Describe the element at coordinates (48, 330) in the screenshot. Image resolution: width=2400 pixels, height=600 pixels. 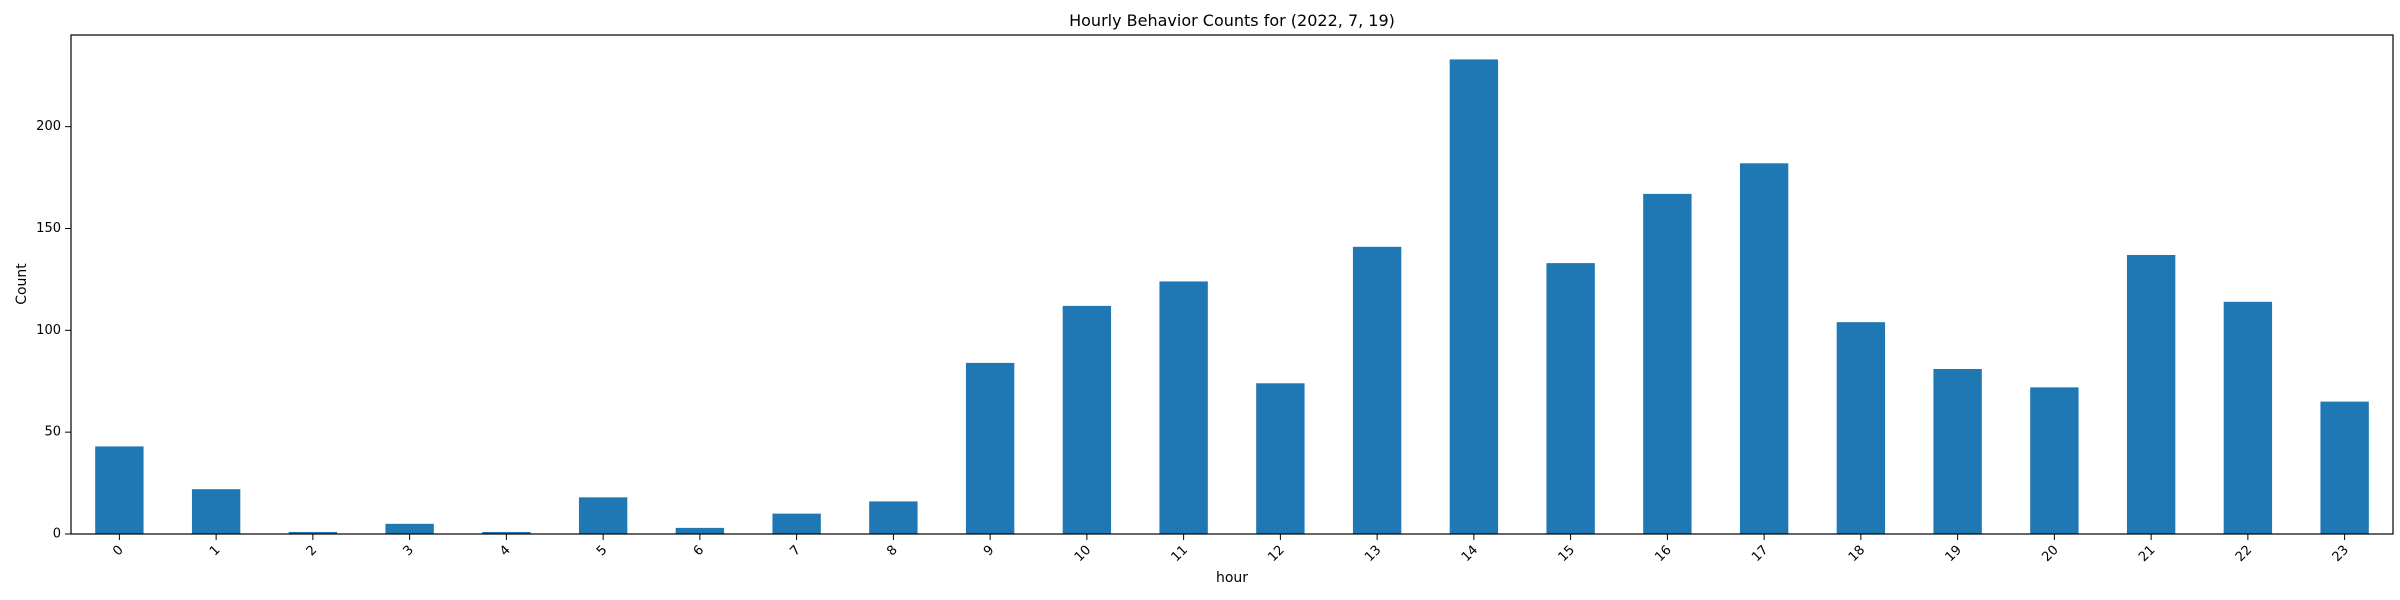
I see `y-tick-label: 100` at that location.